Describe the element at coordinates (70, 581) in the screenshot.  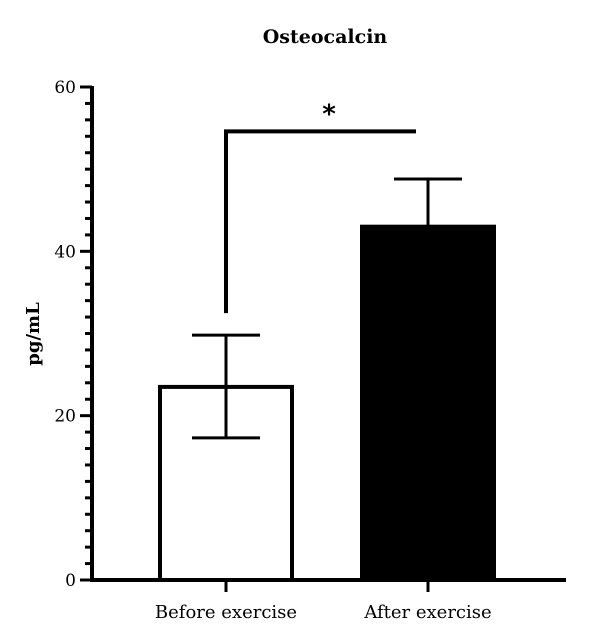
I see `y-tick-label: 0` at that location.